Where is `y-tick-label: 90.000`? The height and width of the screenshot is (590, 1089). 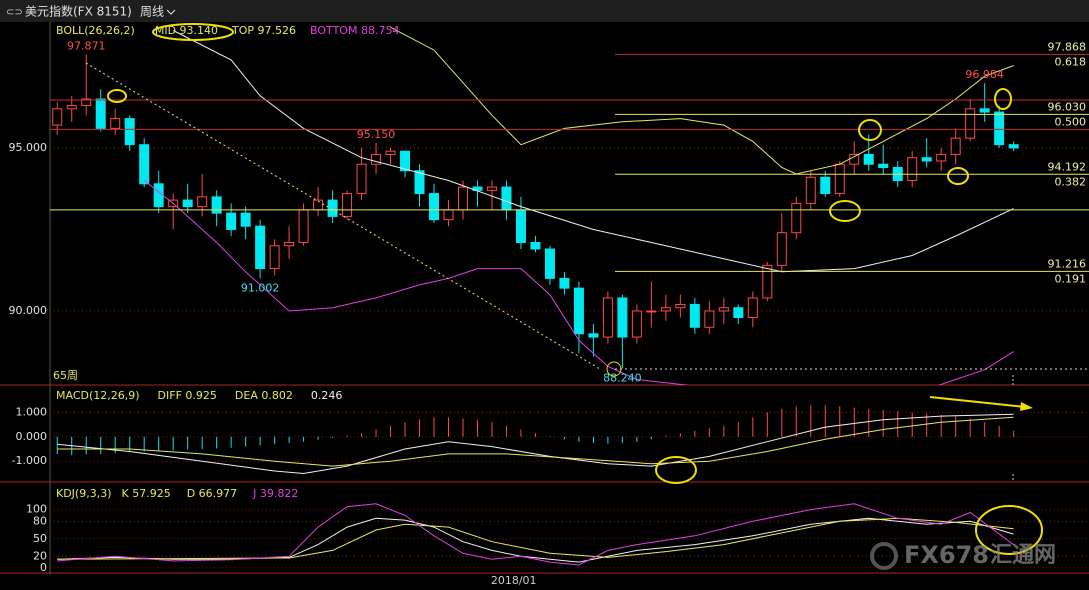
y-tick-label: 90.000 is located at coordinates (28, 310).